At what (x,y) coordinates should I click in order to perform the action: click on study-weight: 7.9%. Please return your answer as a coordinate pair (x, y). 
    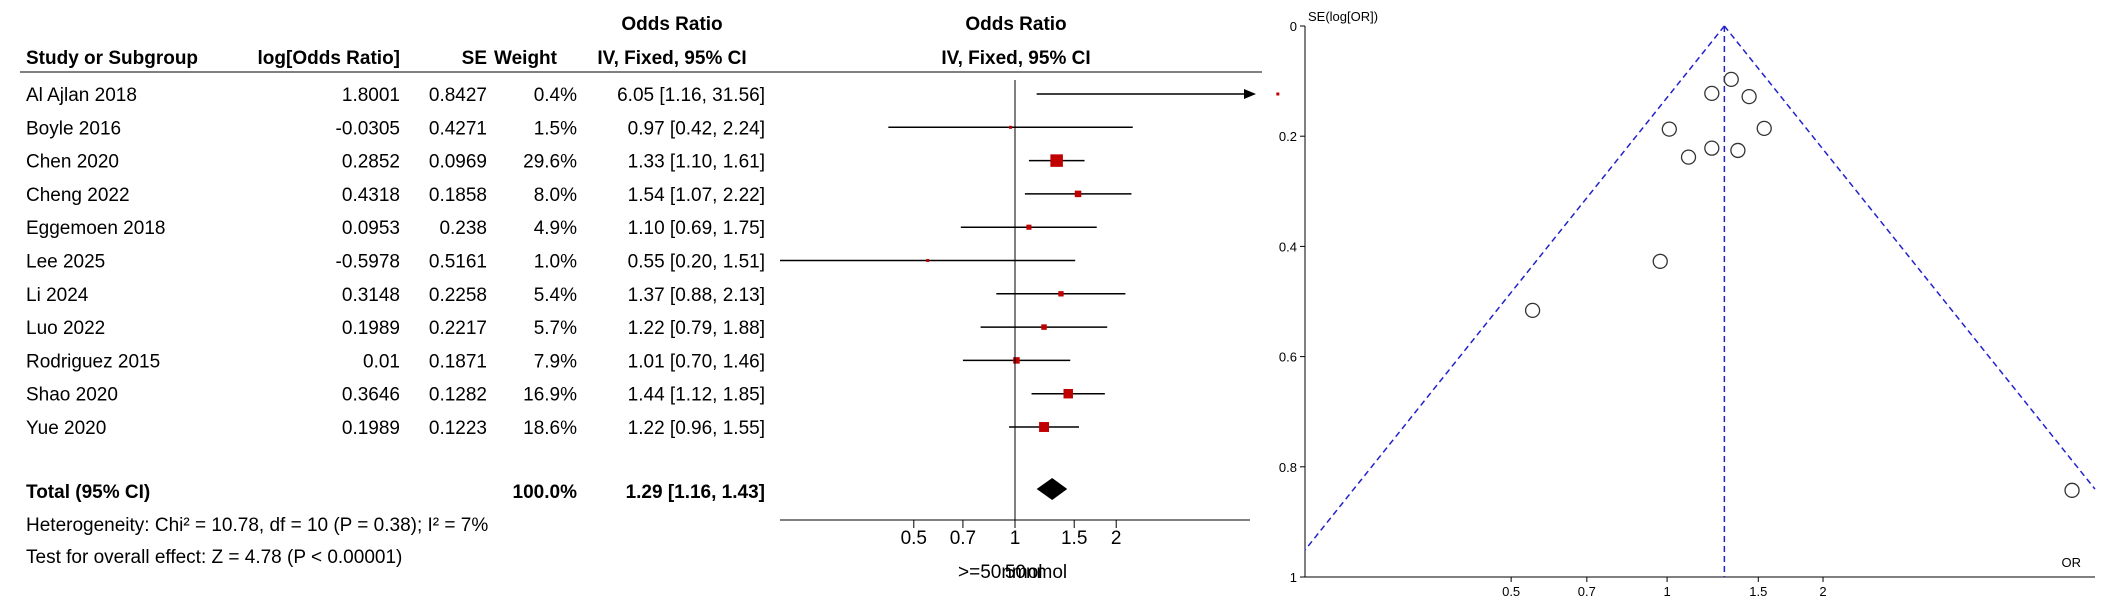
    Looking at the image, I should click on (555, 361).